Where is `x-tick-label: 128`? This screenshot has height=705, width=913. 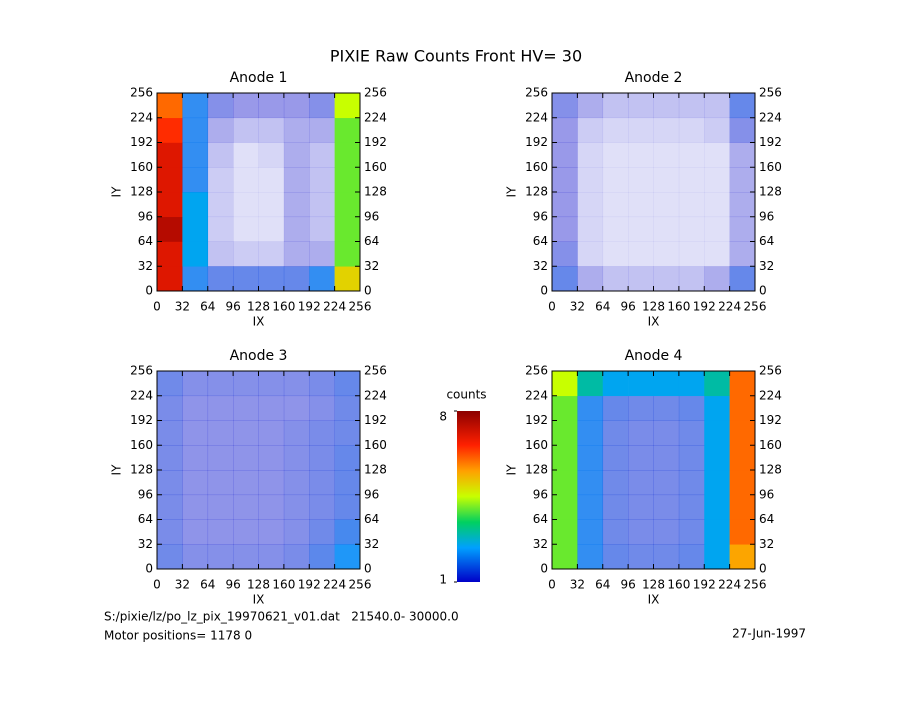 x-tick-label: 128 is located at coordinates (258, 585).